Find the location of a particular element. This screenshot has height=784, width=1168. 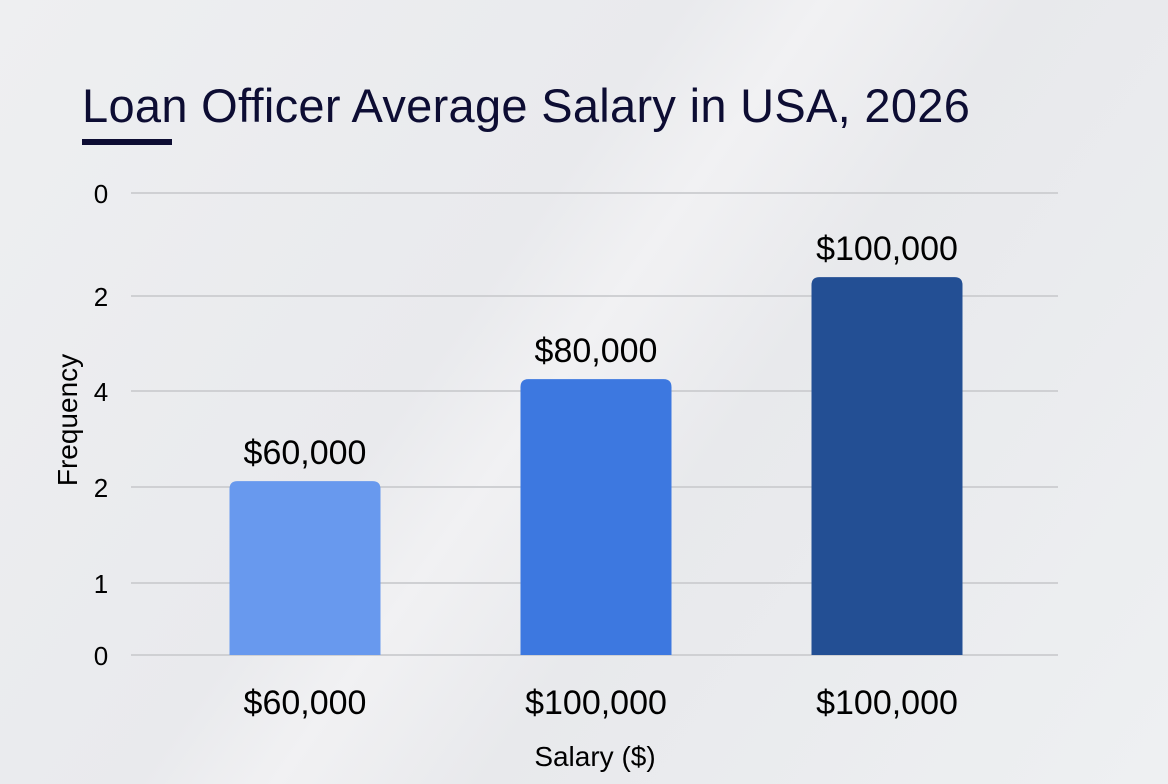

y-tick-label: 4 is located at coordinates (101, 392).